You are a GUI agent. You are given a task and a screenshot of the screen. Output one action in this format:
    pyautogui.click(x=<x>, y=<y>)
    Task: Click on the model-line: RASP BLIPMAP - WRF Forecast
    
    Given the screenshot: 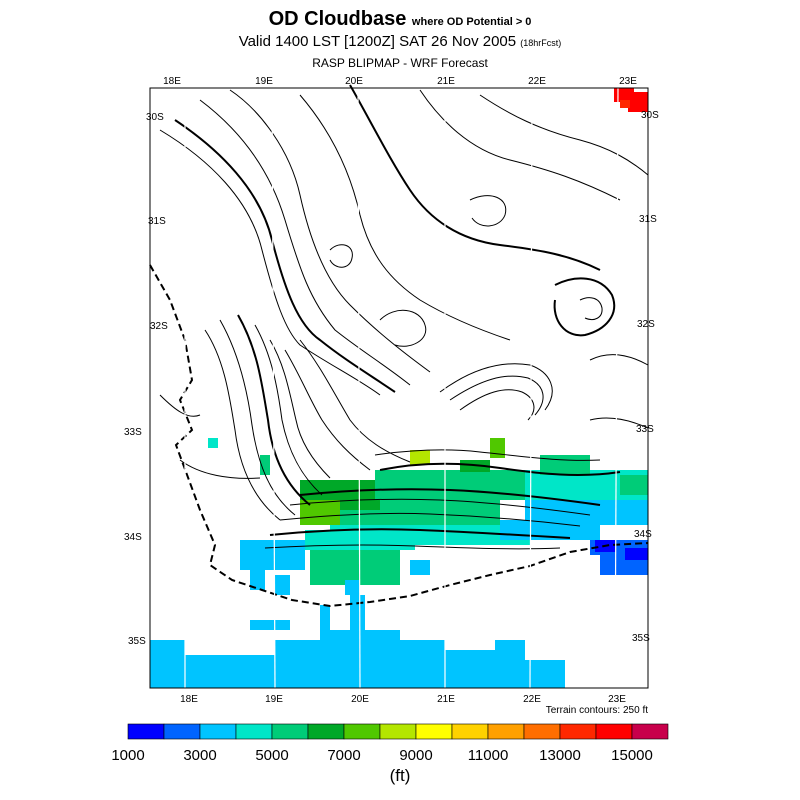 What is the action you would take?
    pyautogui.click(x=400, y=63)
    